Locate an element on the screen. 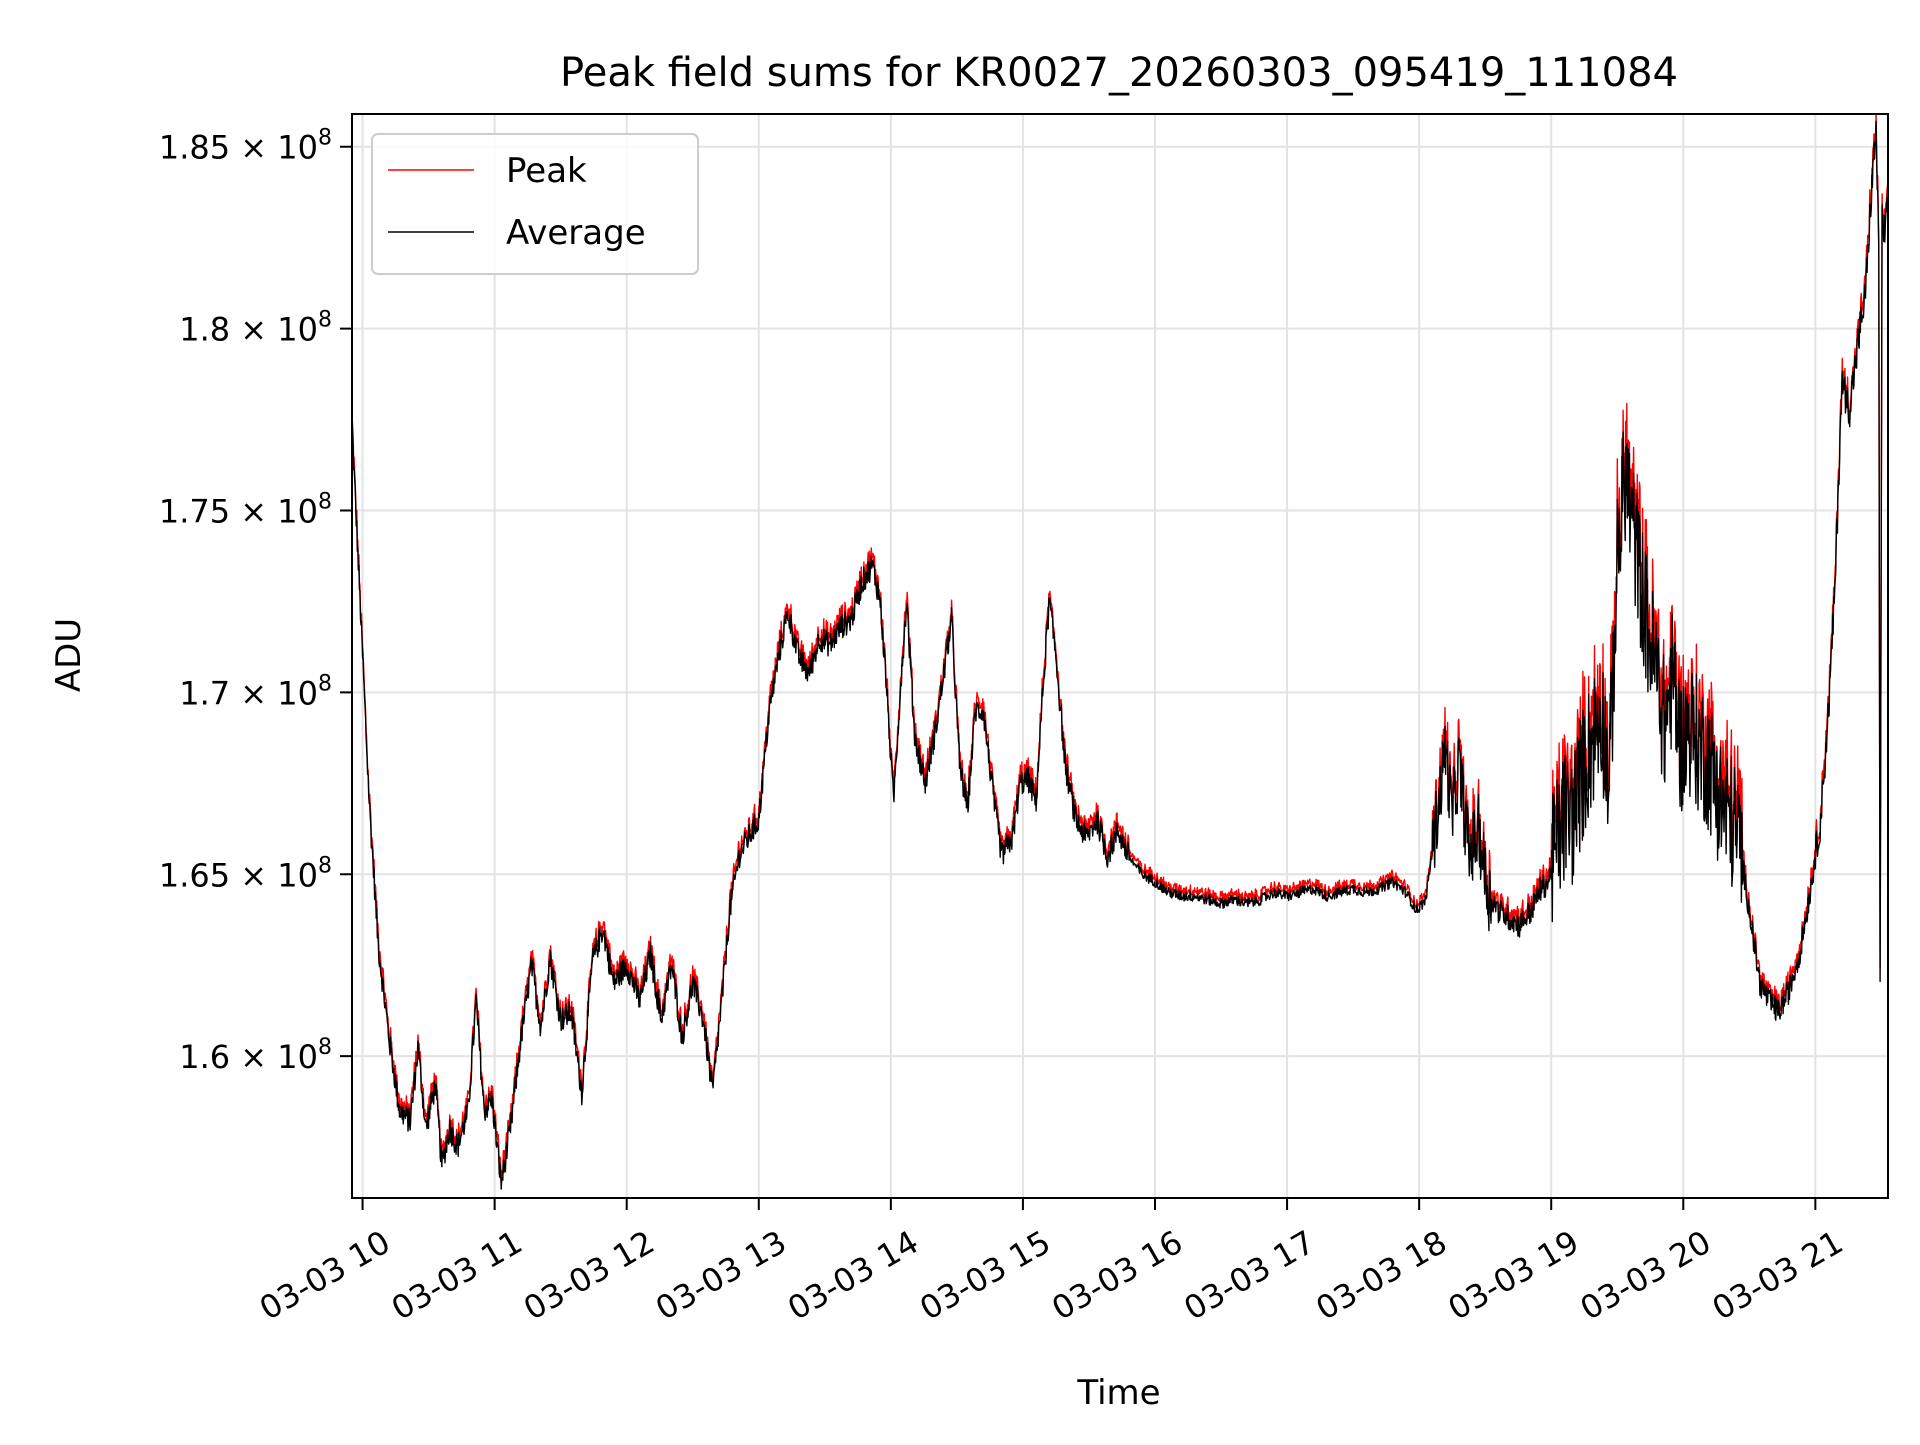  legend-label-peak: Peak is located at coordinates (546, 171).